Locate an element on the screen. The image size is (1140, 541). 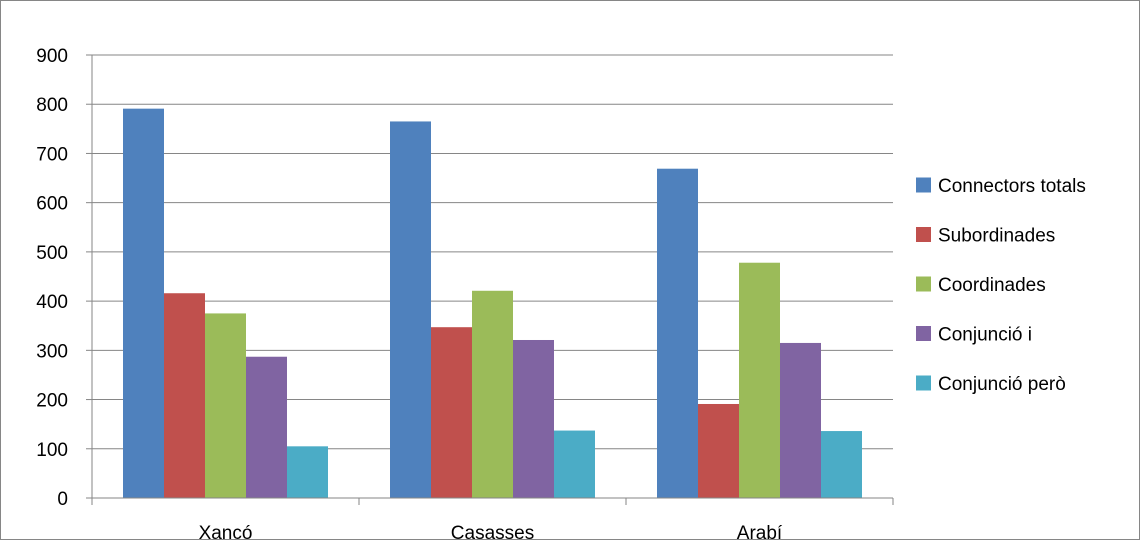
bar-coordinades-arab- is located at coordinates (759, 380).